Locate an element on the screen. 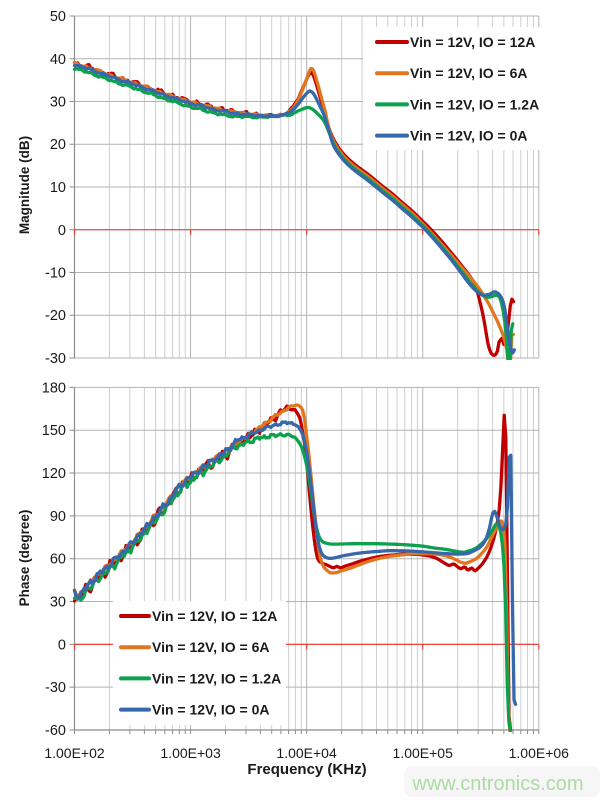 The image size is (600, 802). svg-text: -20 is located at coordinates (55, 316).